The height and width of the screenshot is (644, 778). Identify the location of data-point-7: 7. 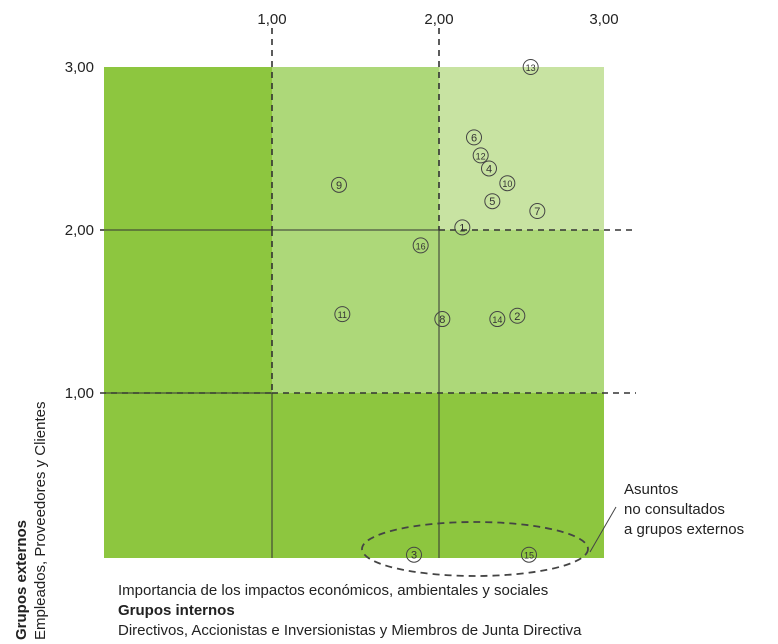
(537, 211).